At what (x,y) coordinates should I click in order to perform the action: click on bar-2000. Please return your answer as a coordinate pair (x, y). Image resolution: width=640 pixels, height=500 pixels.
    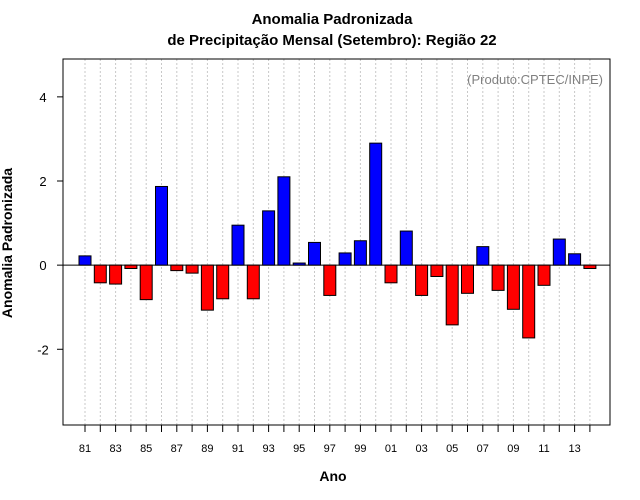
    Looking at the image, I should click on (376, 204).